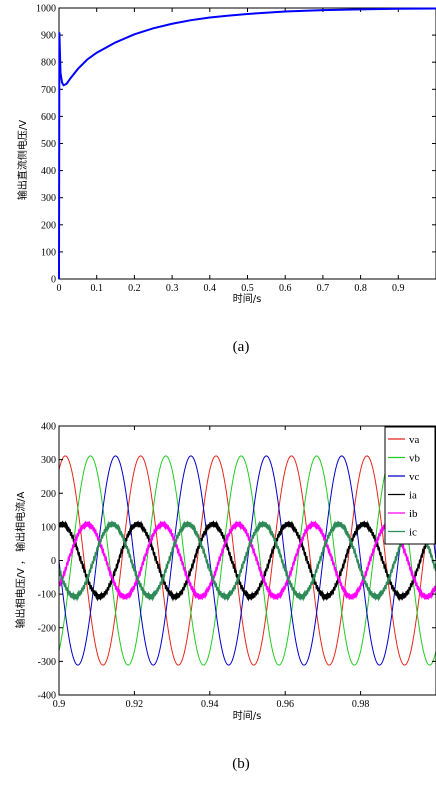  What do you see at coordinates (48, 90) in the screenshot?
I see `y-tick-label: 700` at bounding box center [48, 90].